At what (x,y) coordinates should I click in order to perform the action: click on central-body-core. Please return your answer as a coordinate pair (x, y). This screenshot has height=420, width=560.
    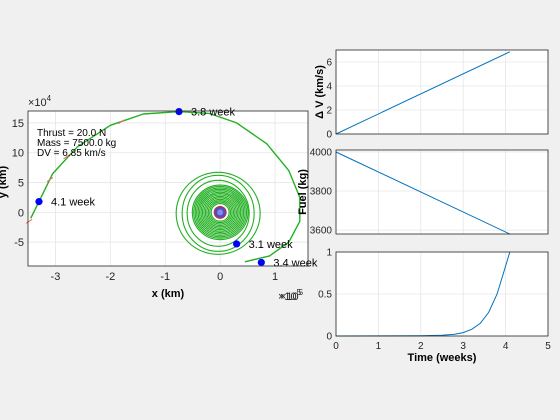
    Looking at the image, I should click on (220, 212).